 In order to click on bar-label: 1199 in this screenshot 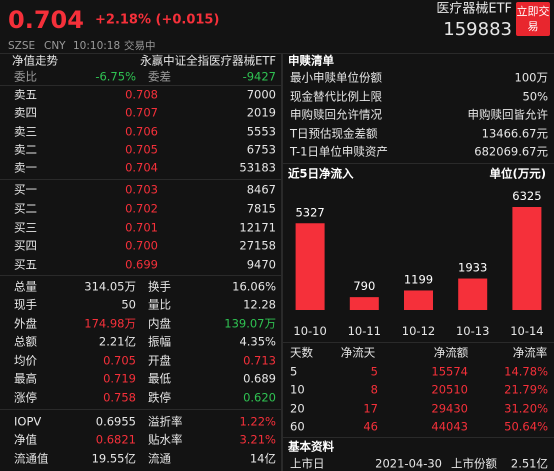, I will do `click(418, 279)`.